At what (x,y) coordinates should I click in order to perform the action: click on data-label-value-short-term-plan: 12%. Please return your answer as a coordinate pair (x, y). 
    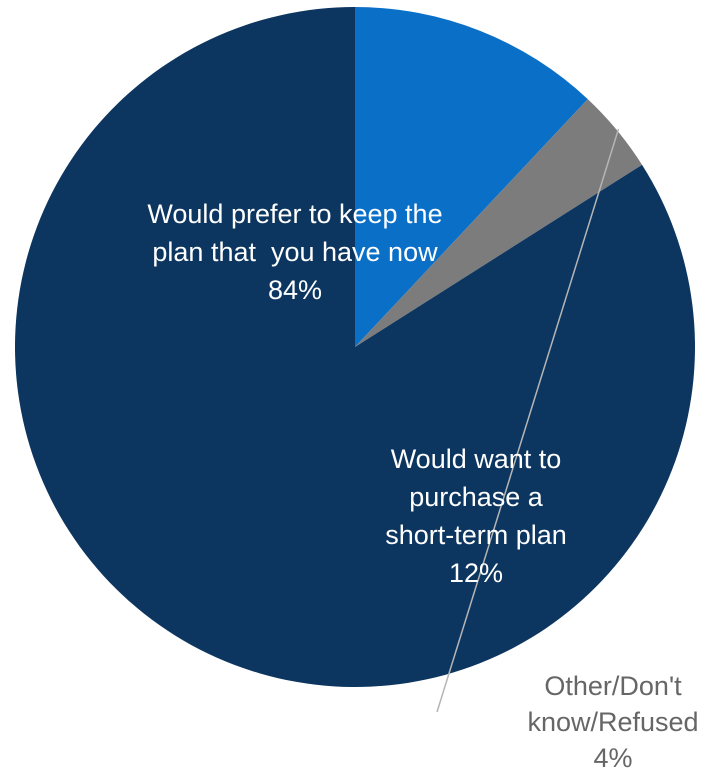
    Looking at the image, I should click on (476, 573).